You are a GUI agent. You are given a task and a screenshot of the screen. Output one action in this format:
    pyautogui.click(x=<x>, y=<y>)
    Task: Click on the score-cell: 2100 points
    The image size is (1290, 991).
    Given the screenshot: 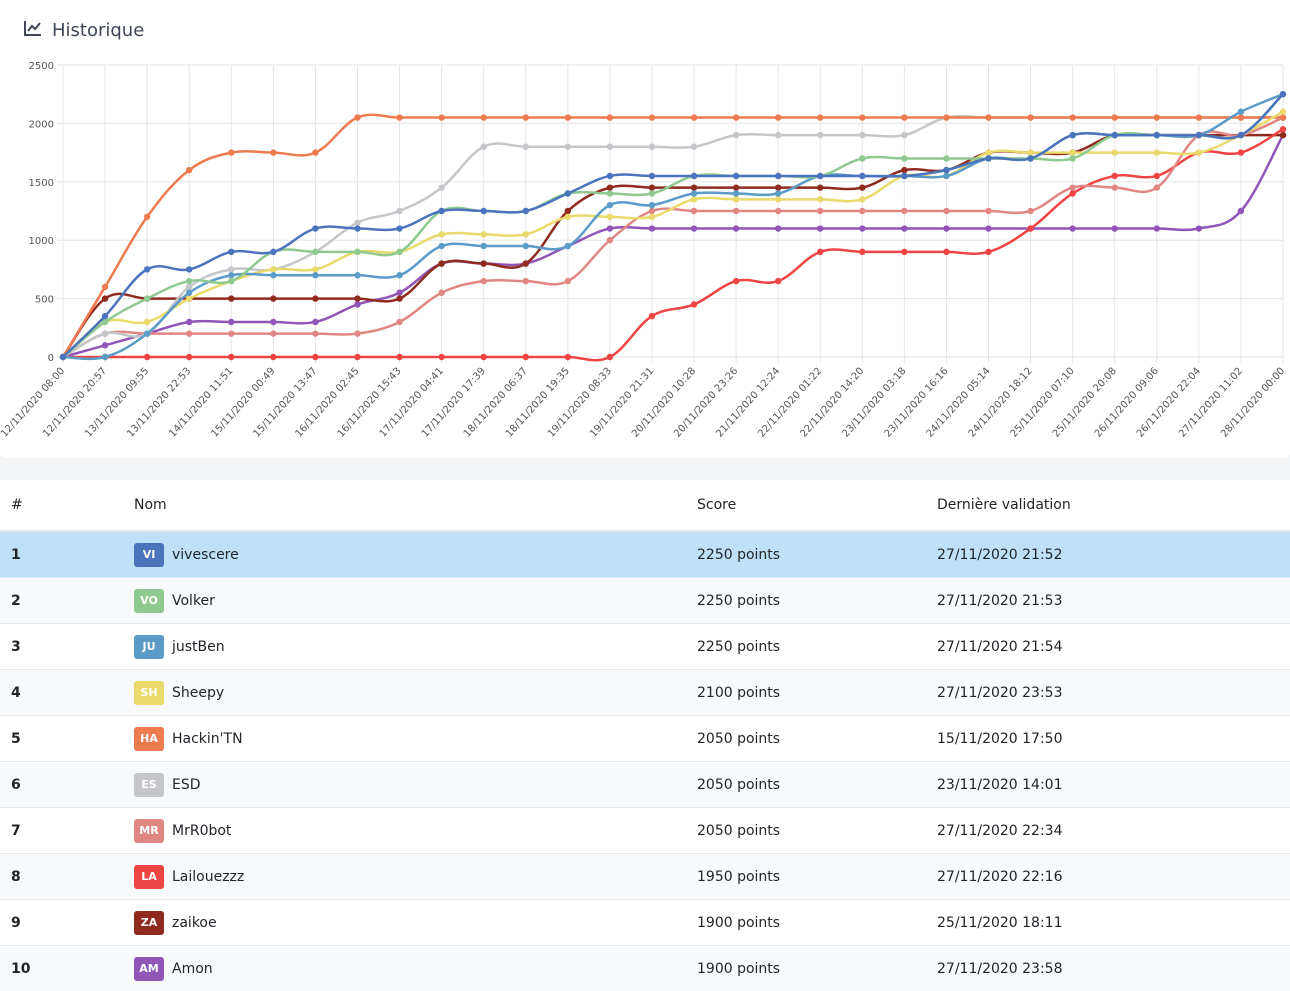 What is the action you would take?
    pyautogui.click(x=817, y=693)
    